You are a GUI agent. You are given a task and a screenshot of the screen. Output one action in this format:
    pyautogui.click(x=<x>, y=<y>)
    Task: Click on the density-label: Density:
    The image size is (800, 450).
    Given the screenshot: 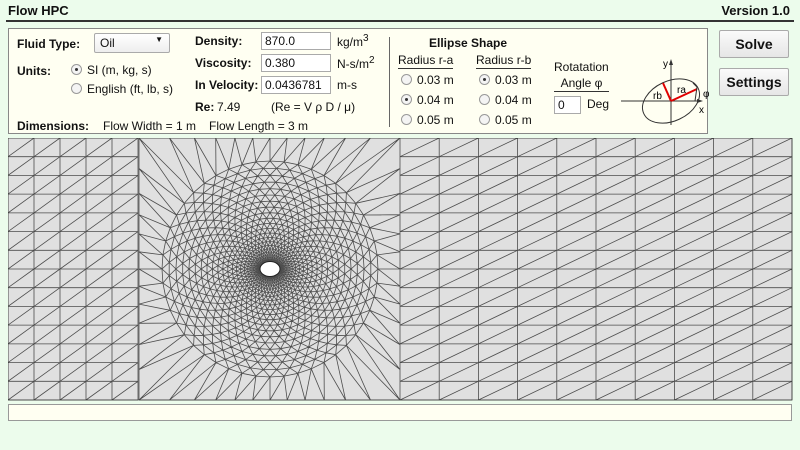 What is the action you would take?
    pyautogui.click(x=219, y=41)
    